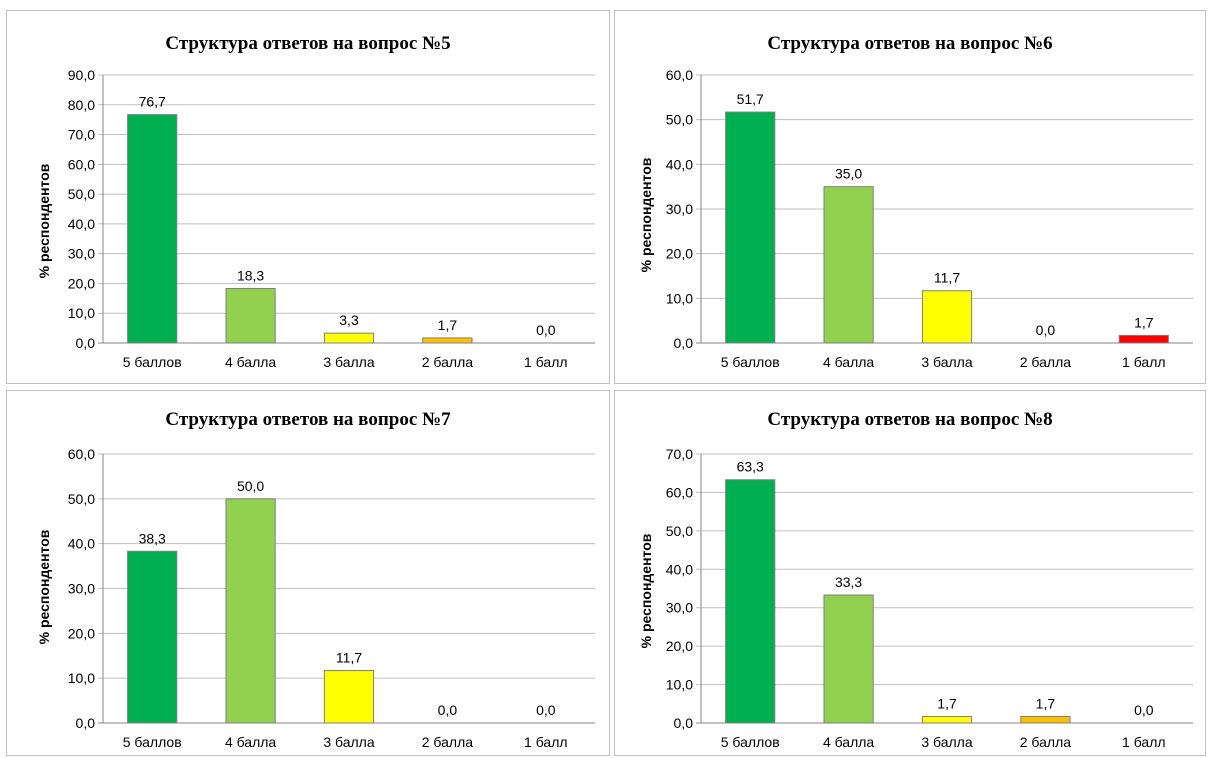  Describe the element at coordinates (909, 419) in the screenshot. I see `chart-title: Структура ответов на вопрос №8` at that location.